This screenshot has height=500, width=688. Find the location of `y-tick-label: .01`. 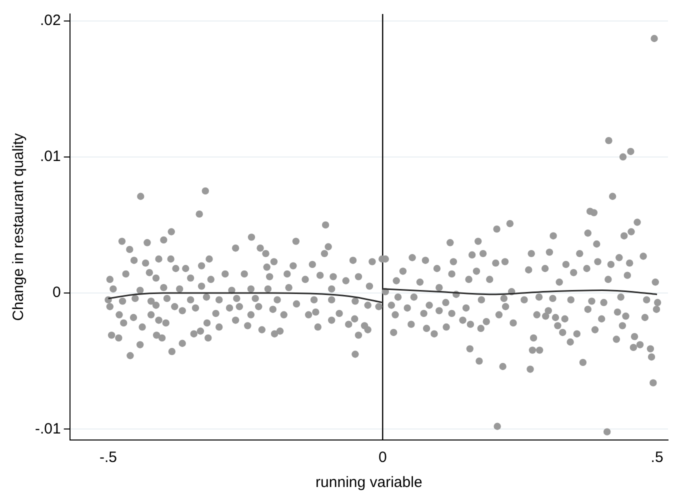

y-tick-label: .01 is located at coordinates (50, 157).